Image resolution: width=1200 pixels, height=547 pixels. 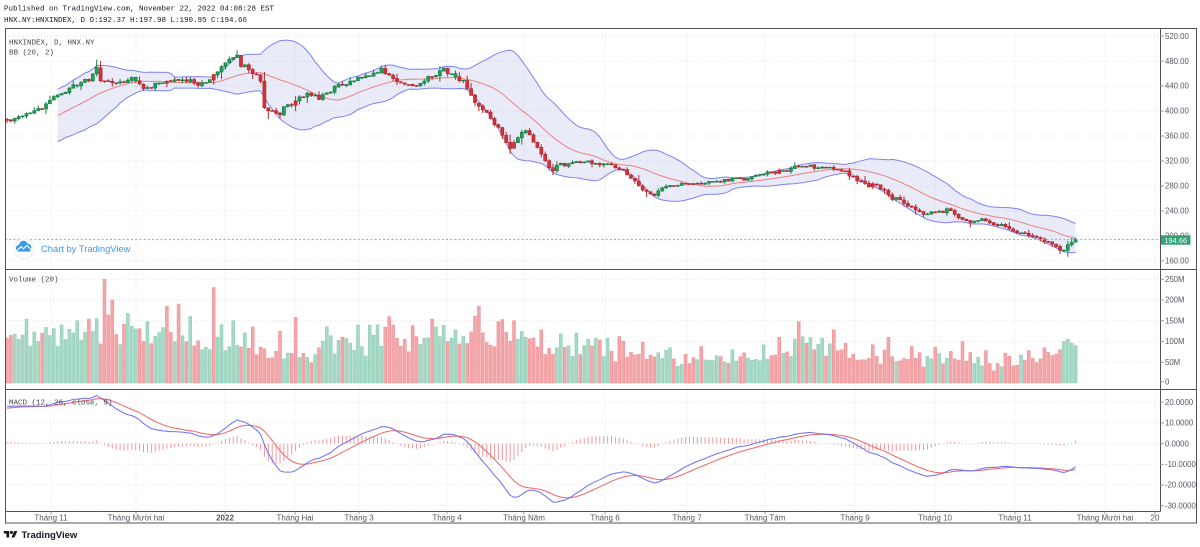 I want to click on svg-text: 0.0000, so click(x=1177, y=443).